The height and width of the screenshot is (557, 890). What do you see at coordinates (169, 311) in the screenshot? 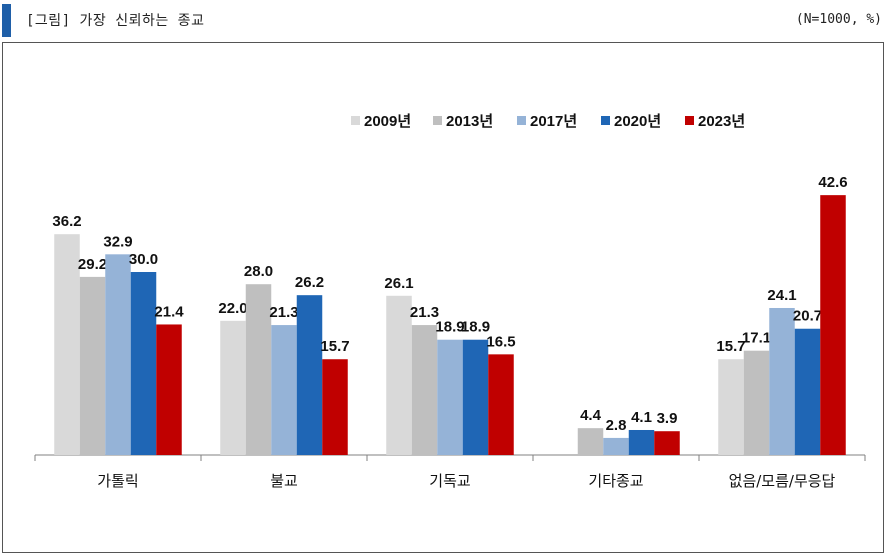
I see `data-label: 21.4` at bounding box center [169, 311].